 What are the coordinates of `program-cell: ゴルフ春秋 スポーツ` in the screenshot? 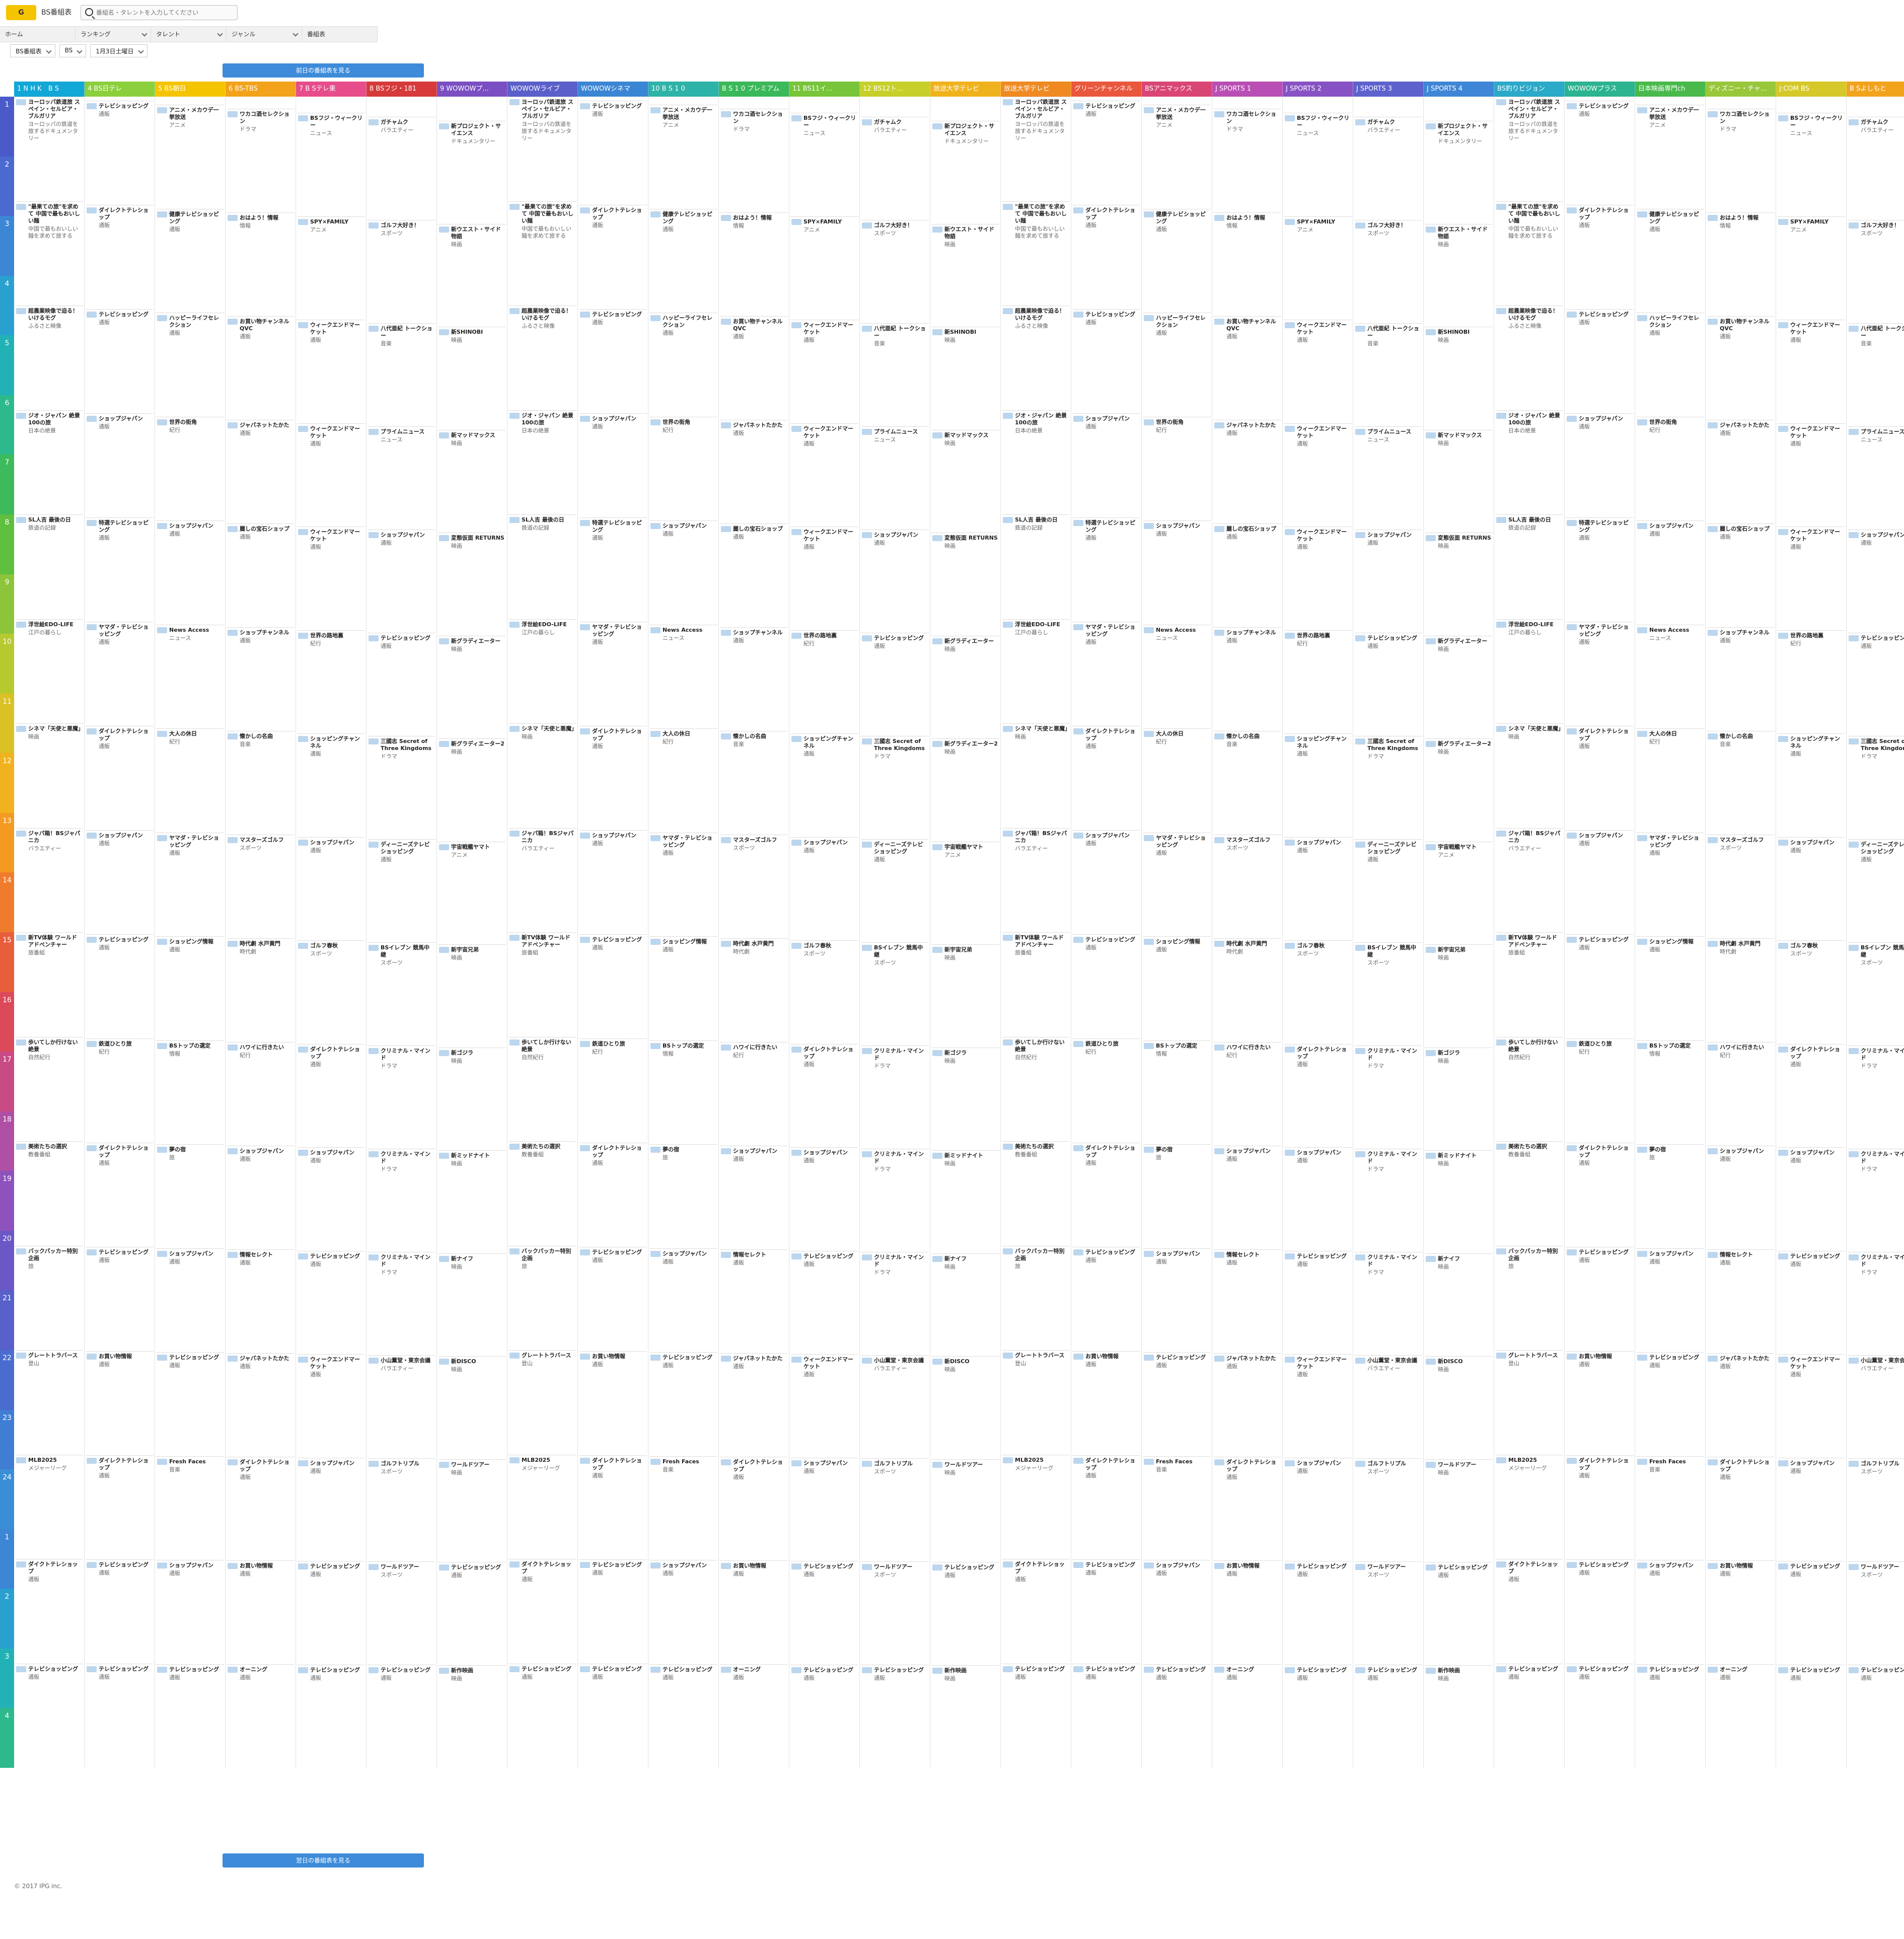 It's located at (331, 992).